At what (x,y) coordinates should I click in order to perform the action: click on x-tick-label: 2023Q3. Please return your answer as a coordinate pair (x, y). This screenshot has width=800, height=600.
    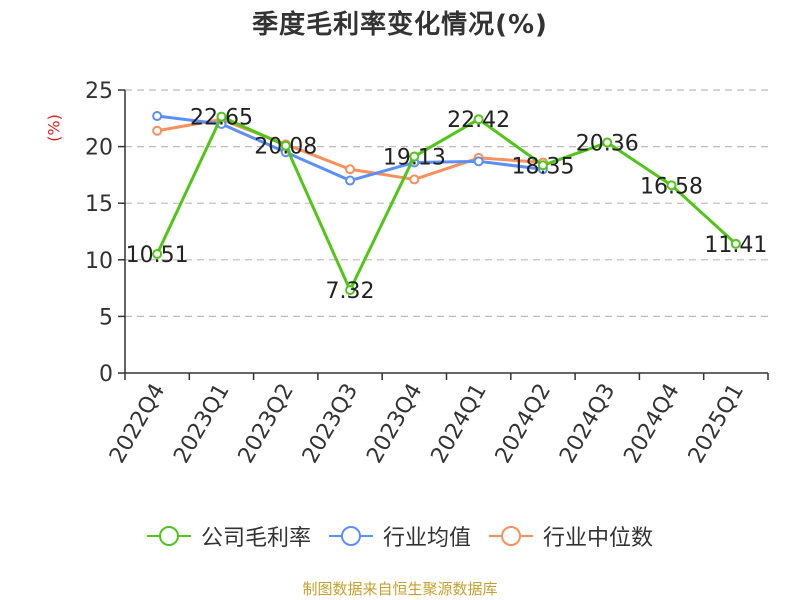
    Looking at the image, I should click on (330, 424).